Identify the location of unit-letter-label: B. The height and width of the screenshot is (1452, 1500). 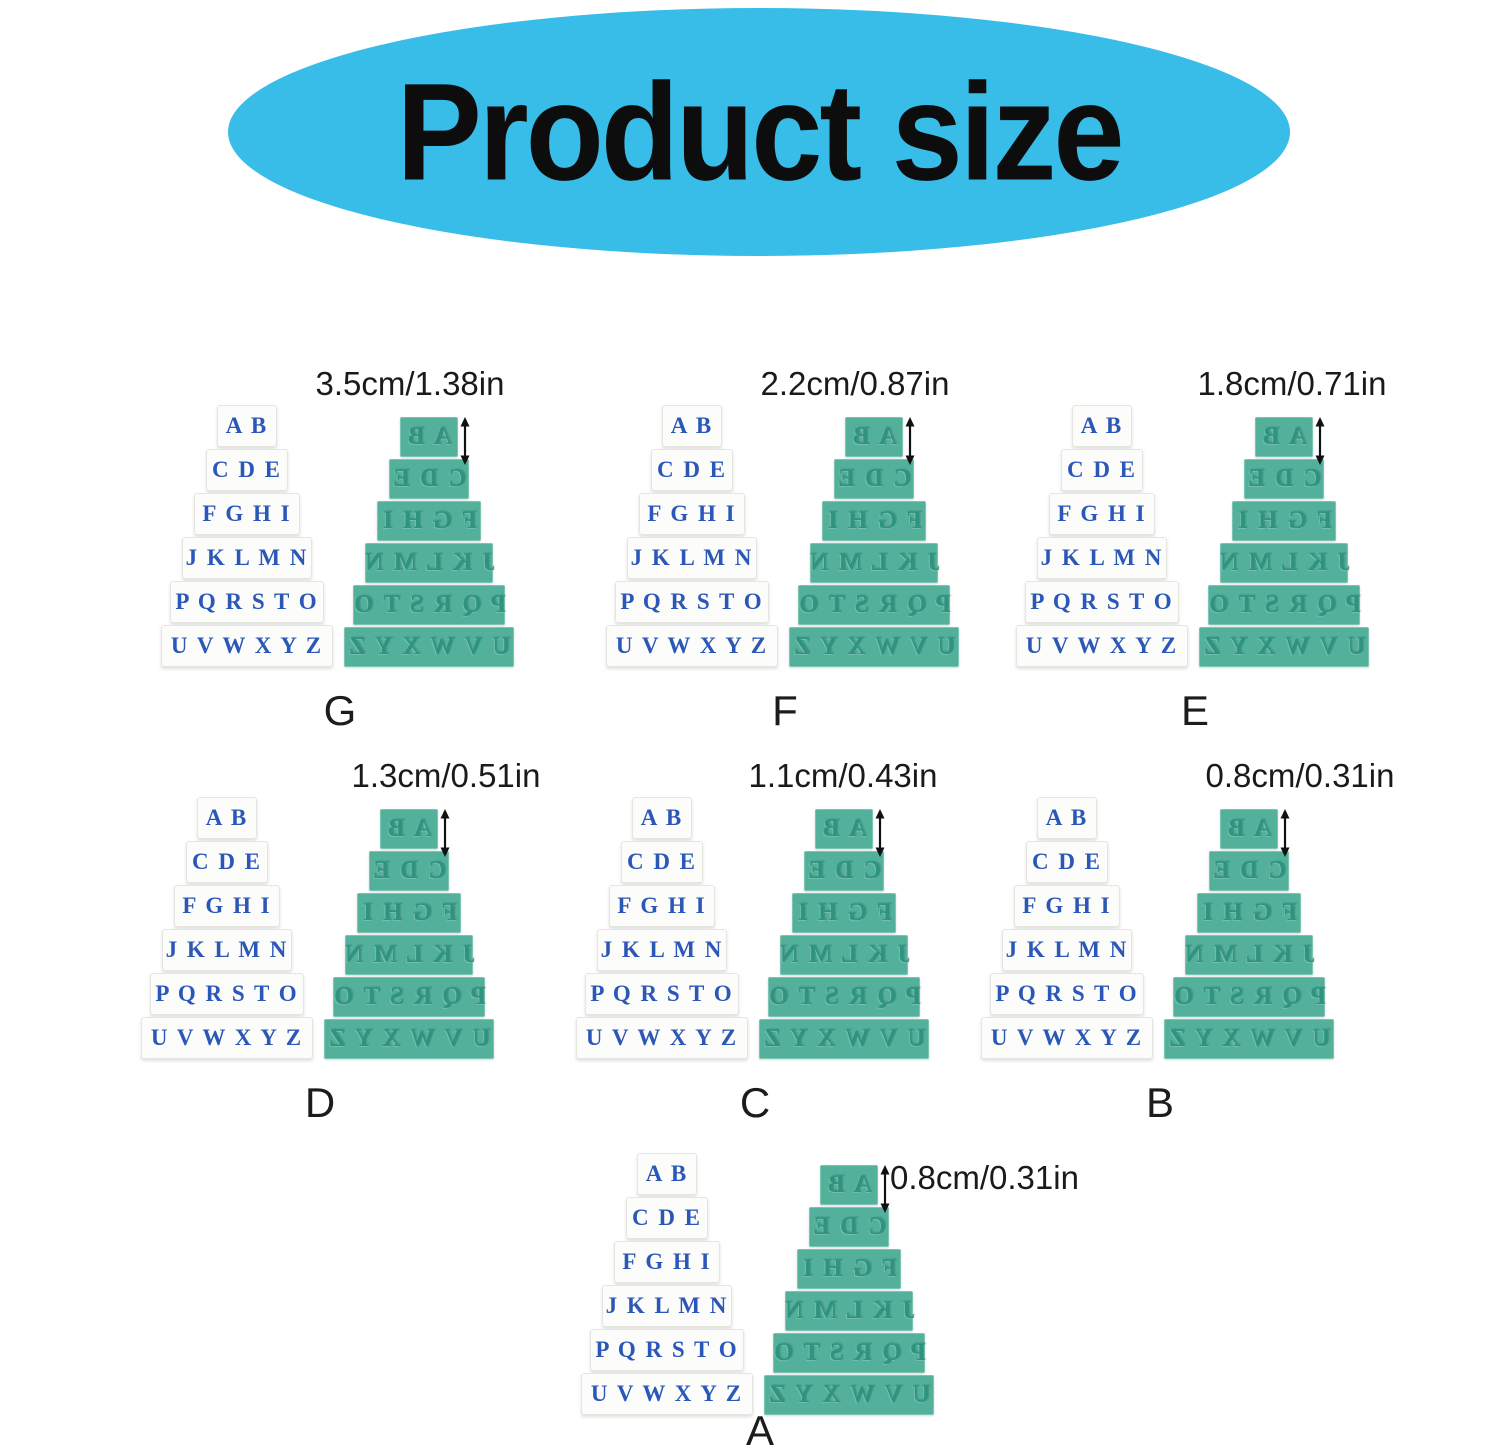
(1159, 1102).